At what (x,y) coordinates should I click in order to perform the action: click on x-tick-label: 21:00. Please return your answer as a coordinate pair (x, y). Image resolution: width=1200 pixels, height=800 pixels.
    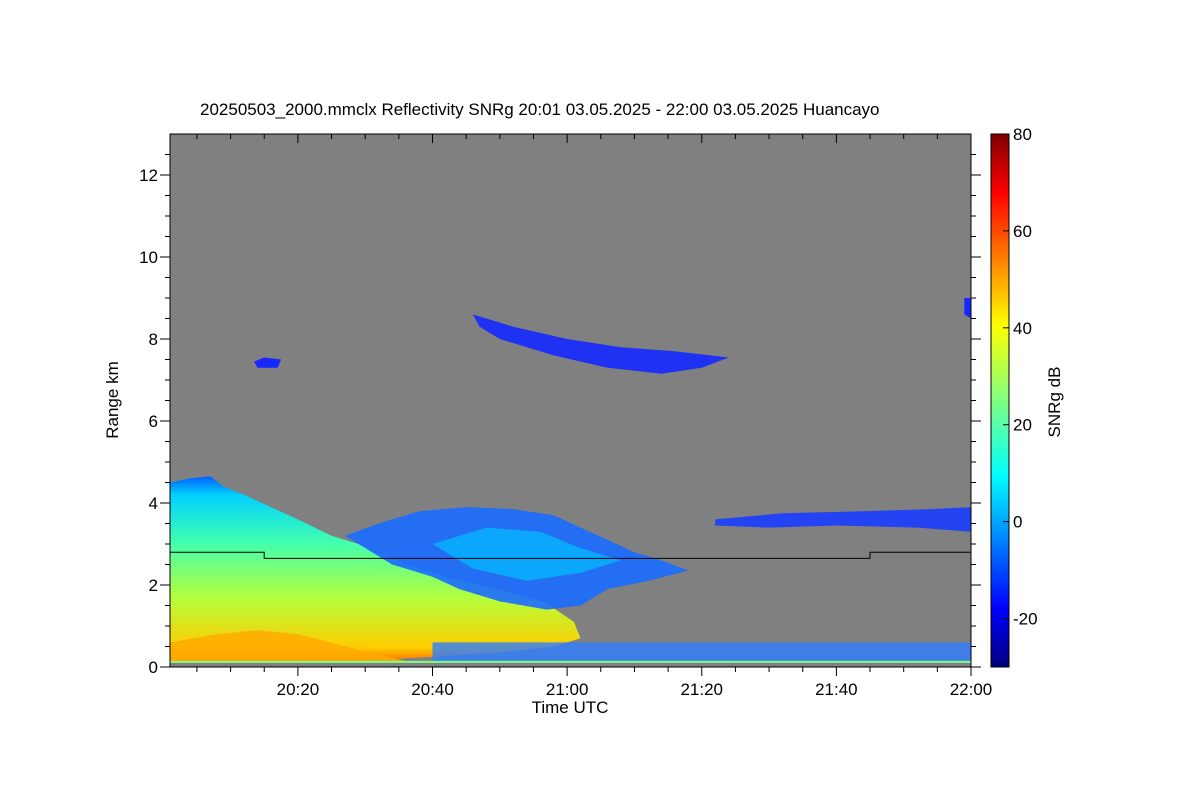
    Looking at the image, I should click on (567, 689).